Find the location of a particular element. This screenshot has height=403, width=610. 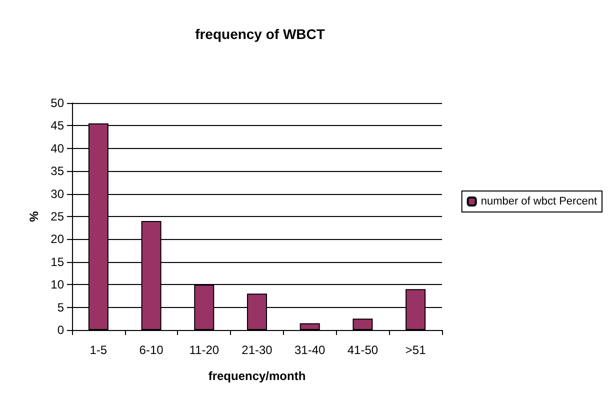

y-tick-label: 30 is located at coordinates (57, 193).